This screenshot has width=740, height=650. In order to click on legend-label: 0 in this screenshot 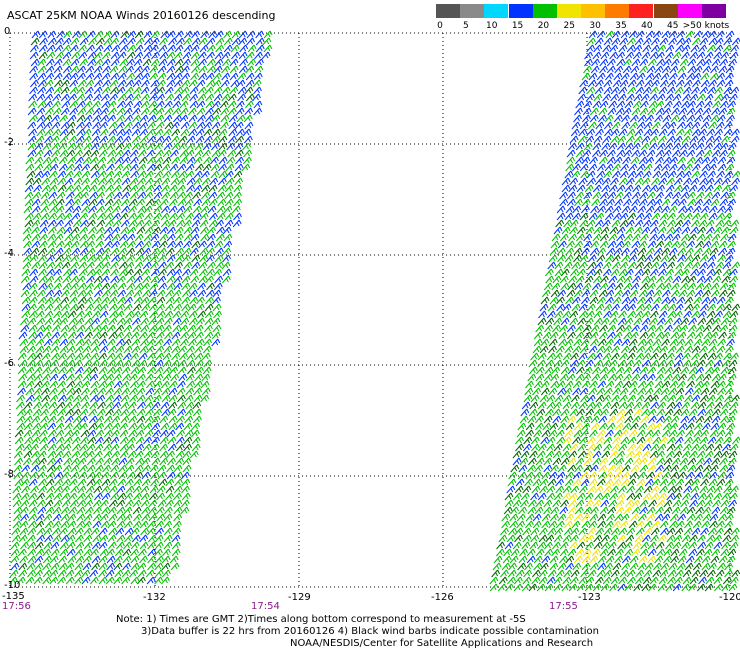, I will do `click(440, 26)`.